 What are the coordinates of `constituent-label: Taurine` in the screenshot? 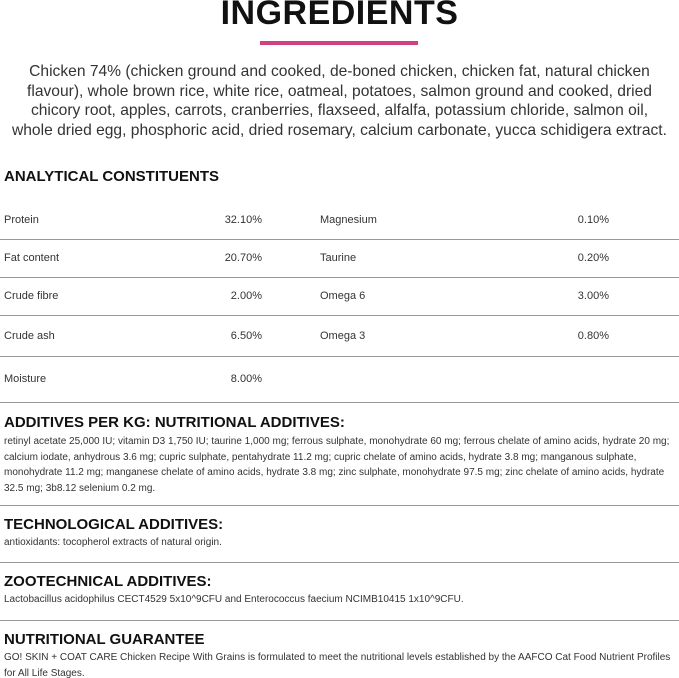 It's located at (338, 258).